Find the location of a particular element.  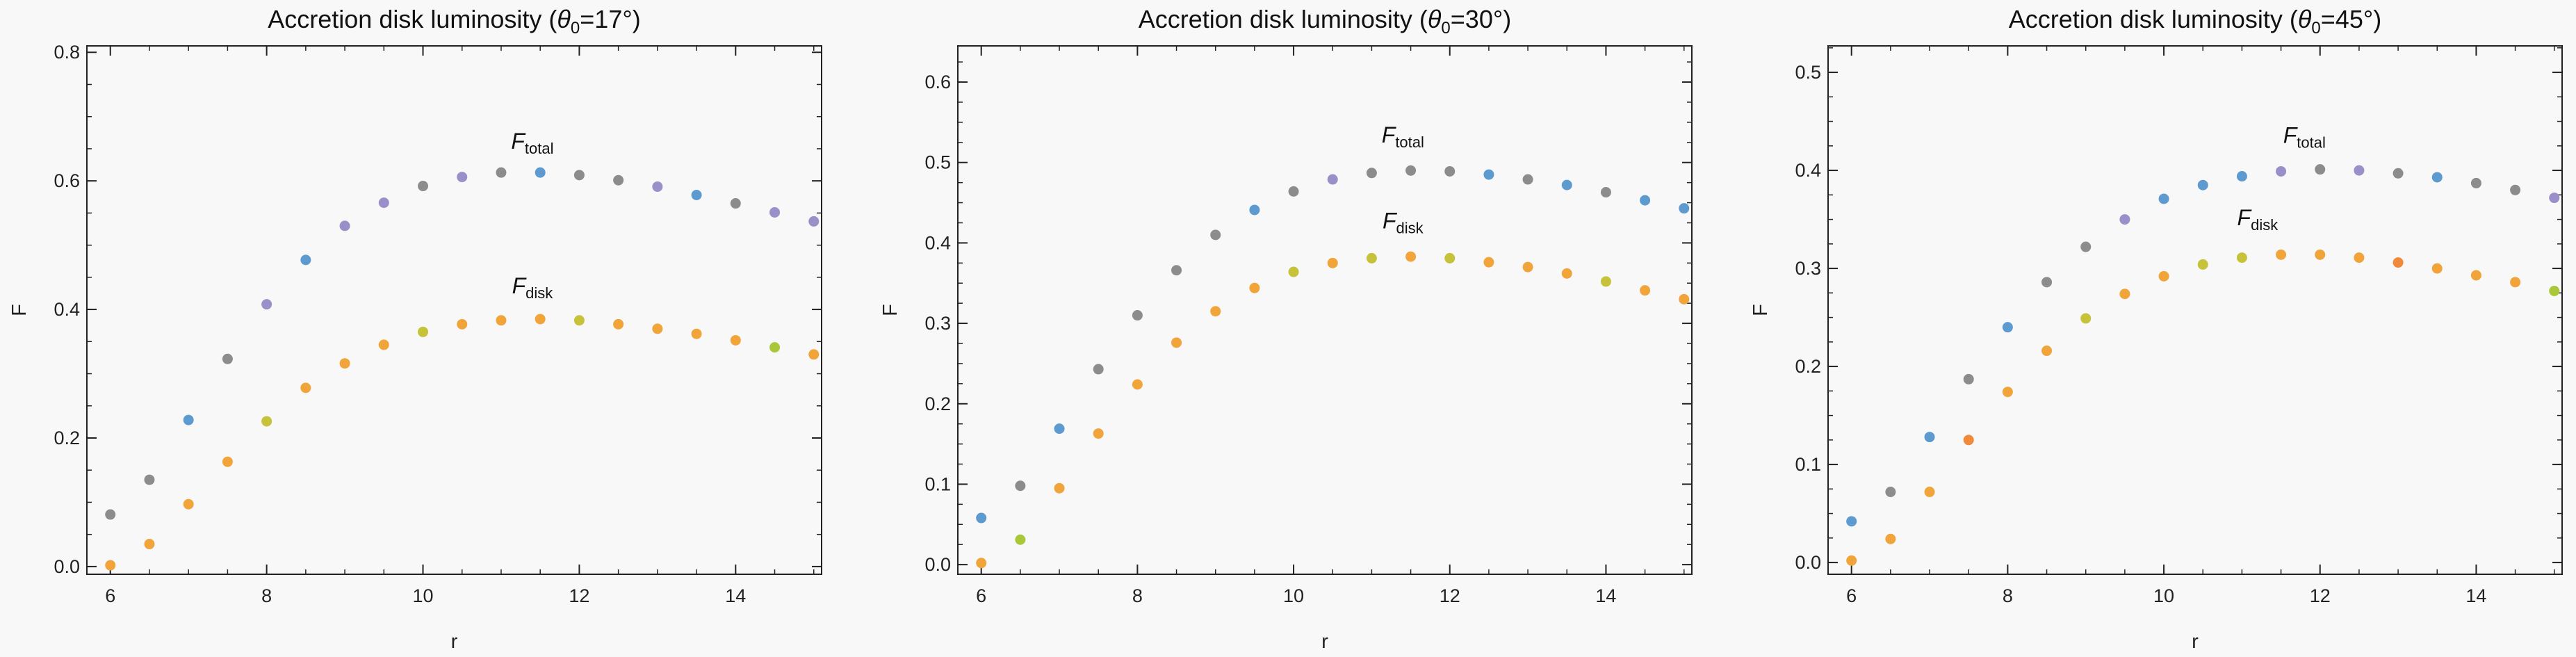

y-tick-label: 0.0 is located at coordinates (1808, 562).